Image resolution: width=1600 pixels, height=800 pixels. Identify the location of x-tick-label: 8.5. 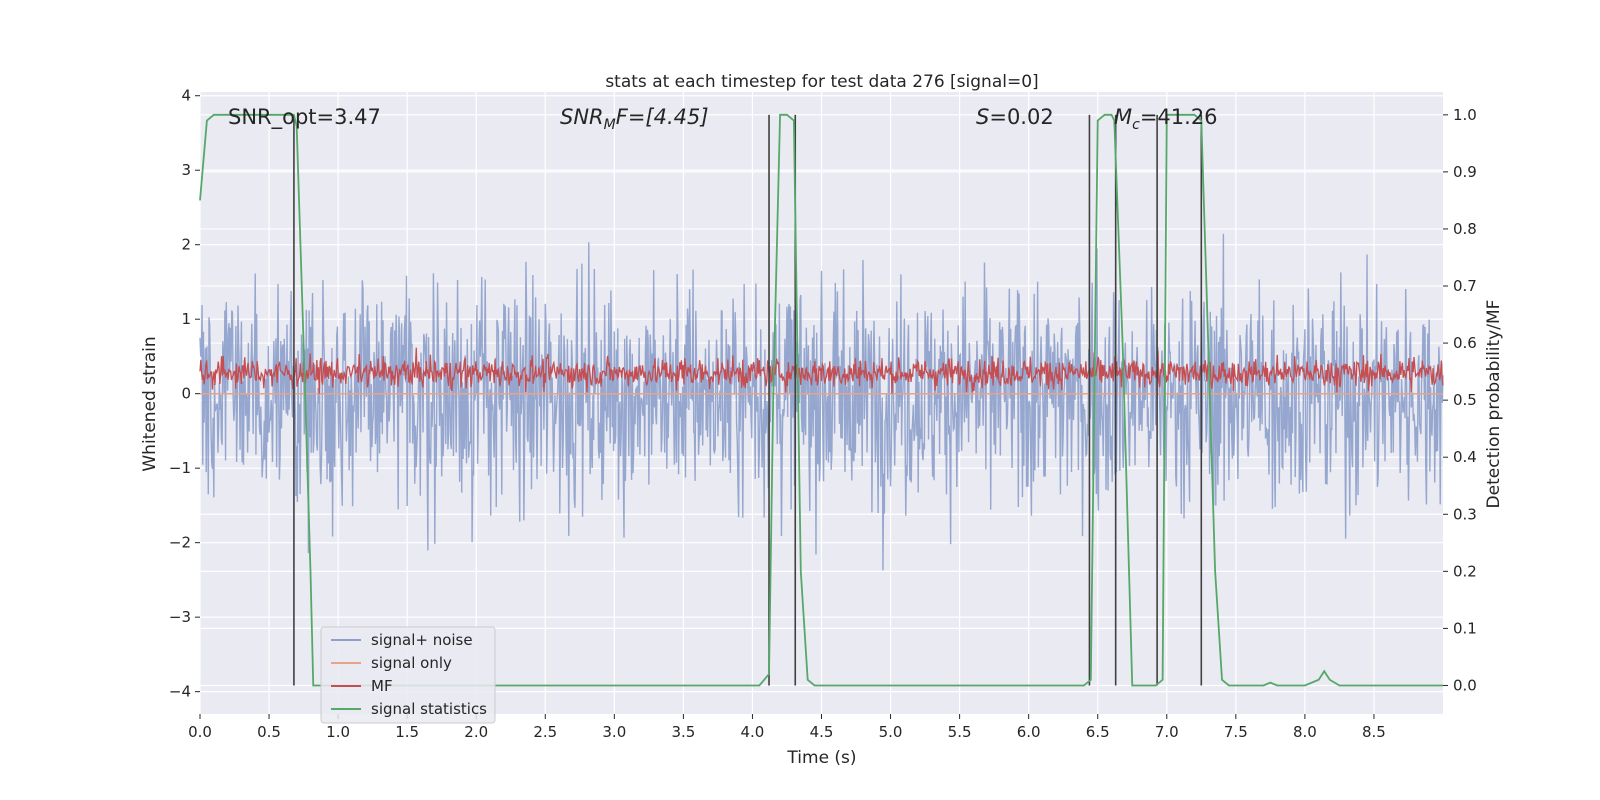
(1374, 732).